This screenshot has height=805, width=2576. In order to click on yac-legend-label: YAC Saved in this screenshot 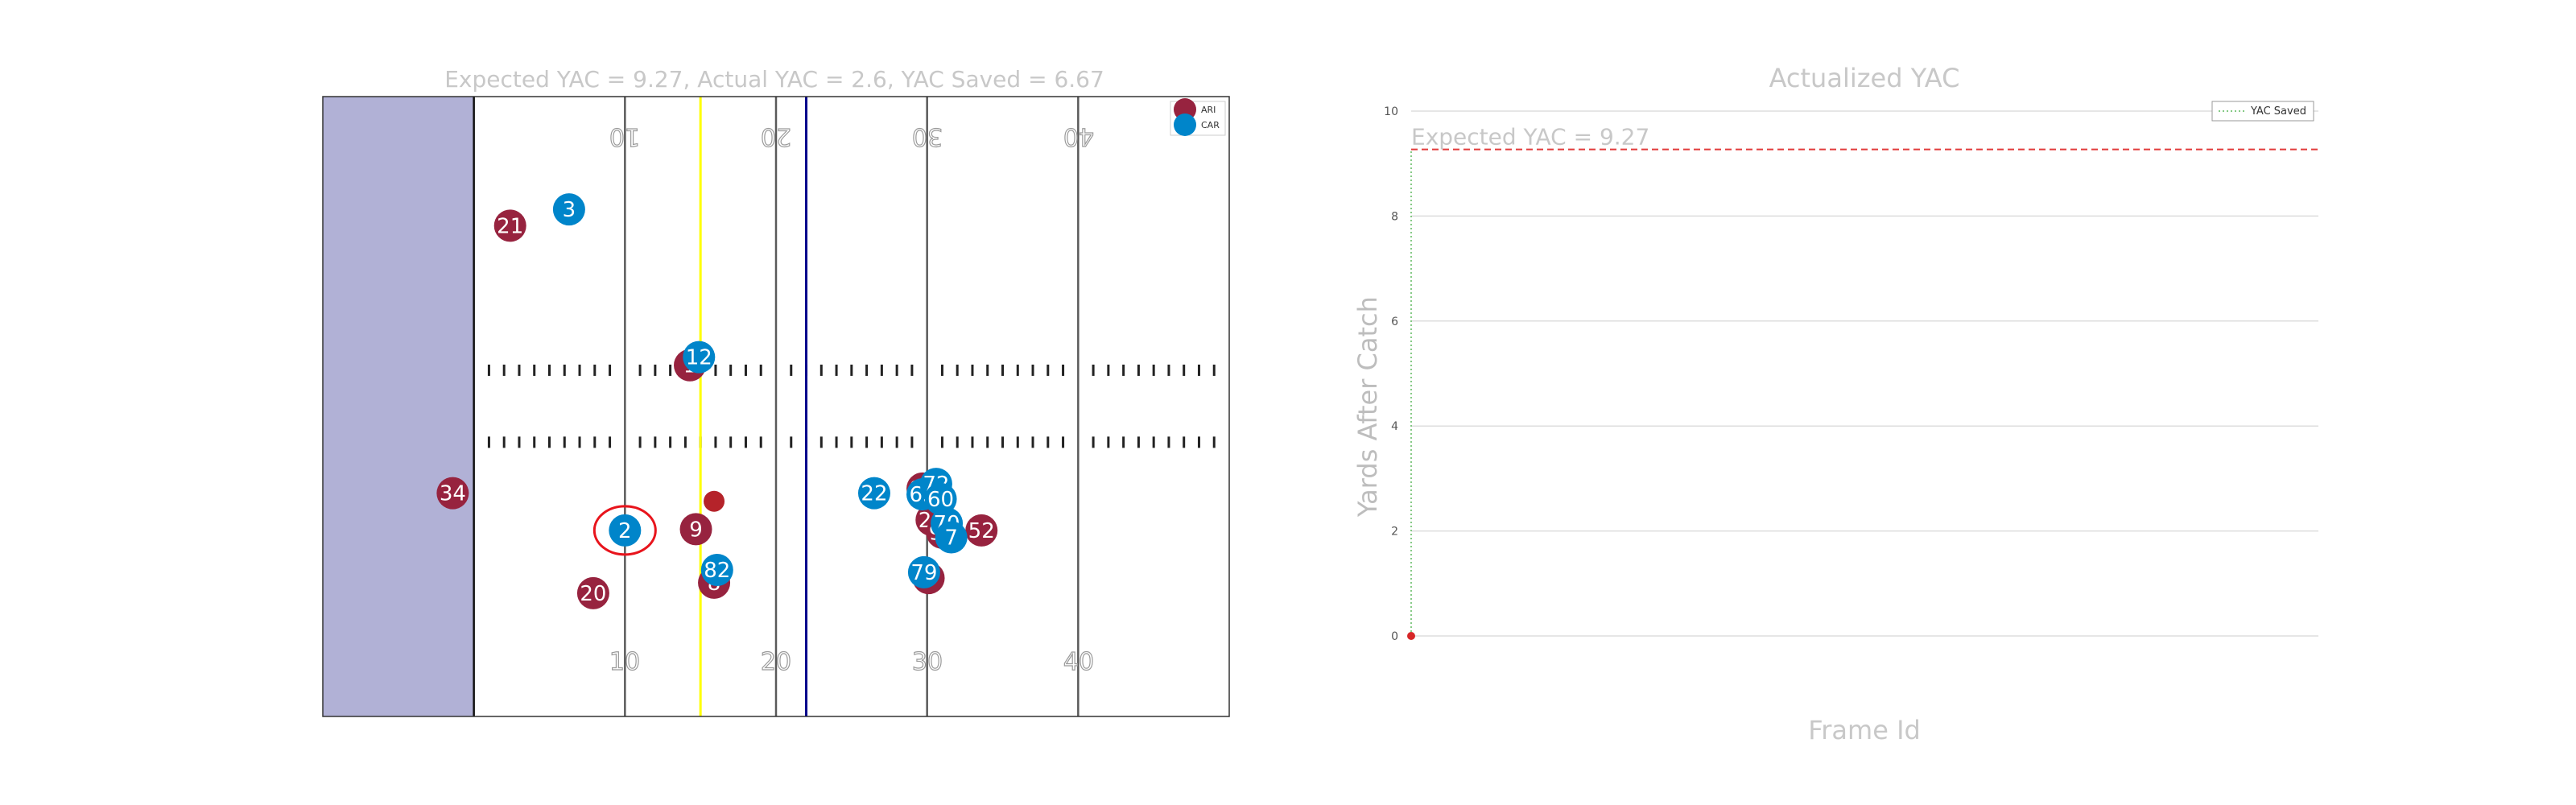, I will do `click(2278, 111)`.